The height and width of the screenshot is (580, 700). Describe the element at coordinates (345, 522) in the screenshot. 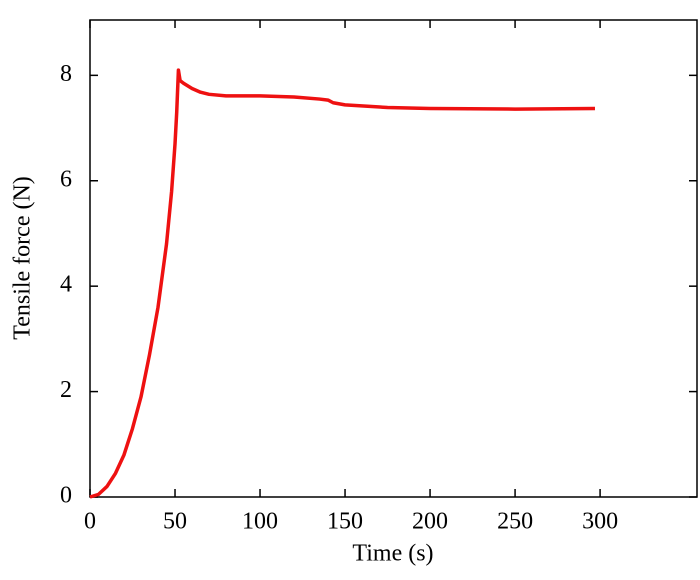

I see `x-tick-label: 150` at that location.